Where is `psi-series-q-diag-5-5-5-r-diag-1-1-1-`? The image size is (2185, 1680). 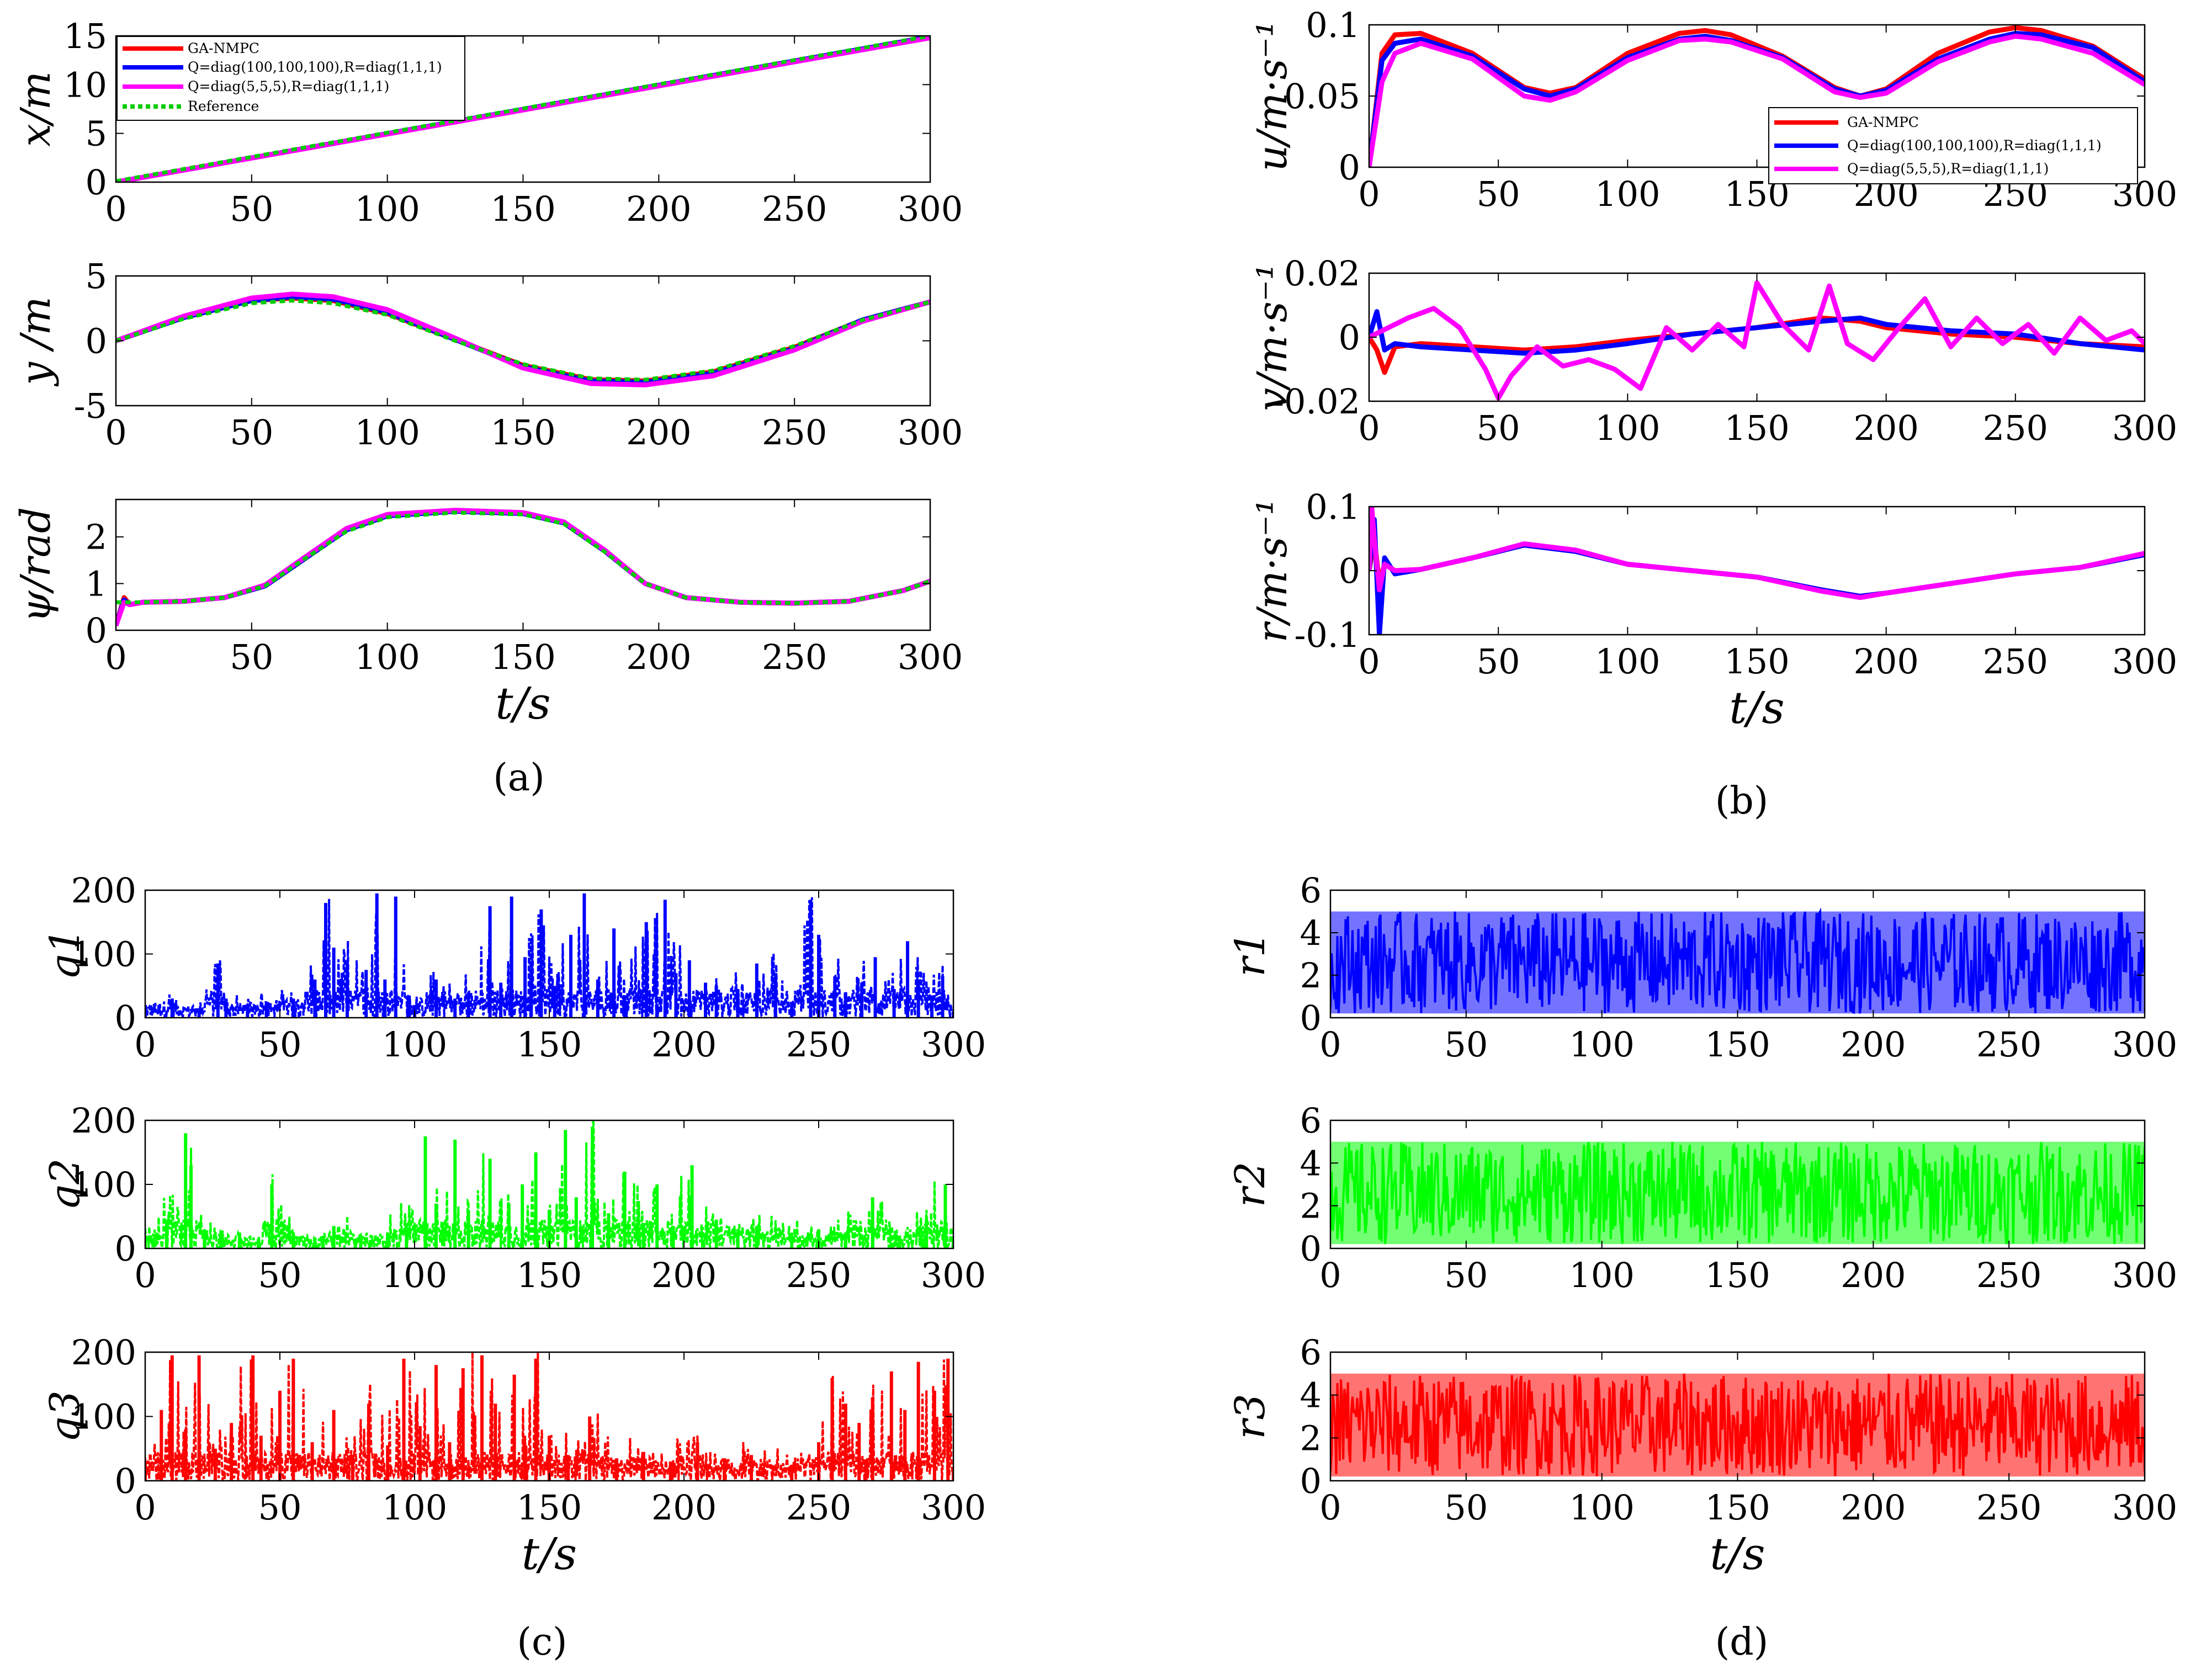 psi-series-q-diag-5-5-5-r-diag-1-1-1- is located at coordinates (523, 567).